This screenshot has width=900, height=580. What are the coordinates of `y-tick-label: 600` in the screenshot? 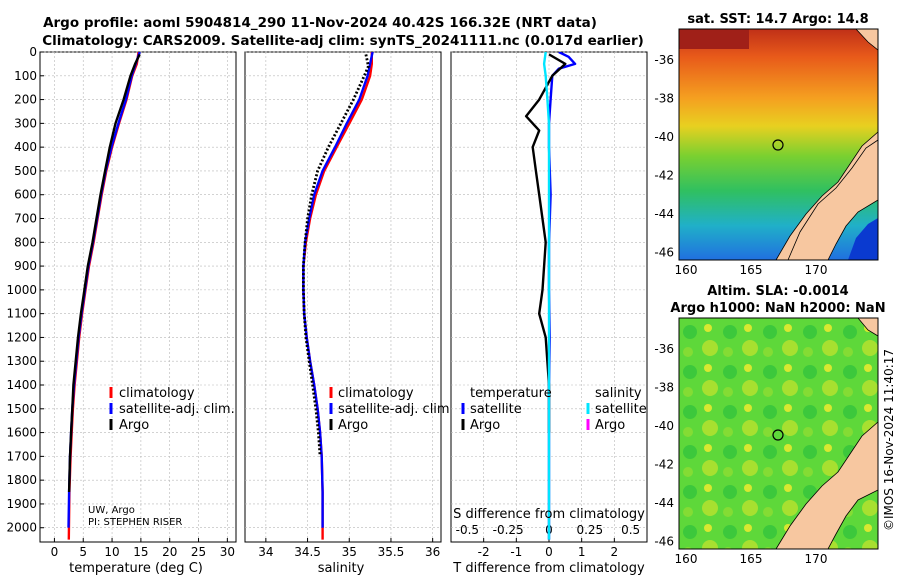 It's located at (25, 195).